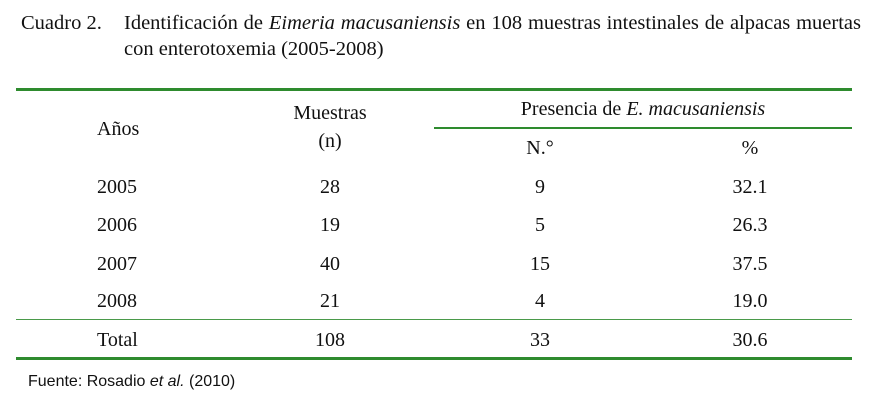 The image size is (869, 401). Describe the element at coordinates (364, 23) in the screenshot. I see `caption-species: Eimeria macusaniensis` at that location.